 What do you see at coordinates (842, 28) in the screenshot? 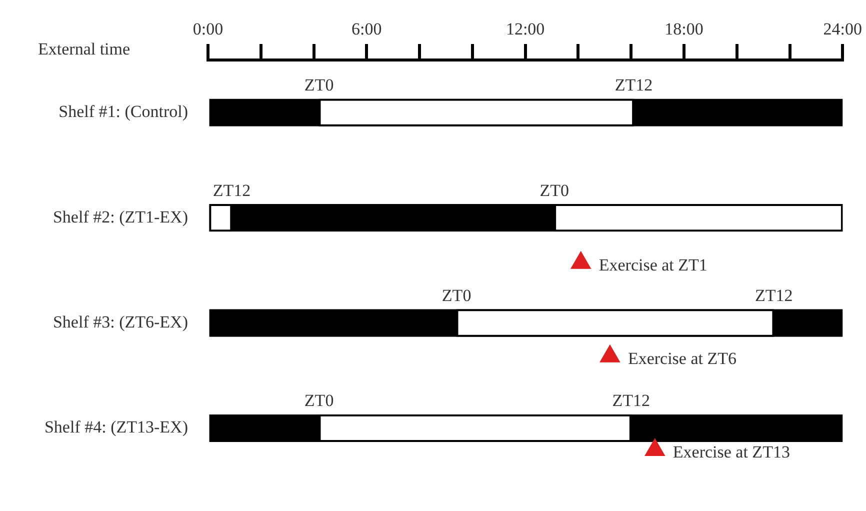
I see `x-tick-label: 24:00` at bounding box center [842, 28].